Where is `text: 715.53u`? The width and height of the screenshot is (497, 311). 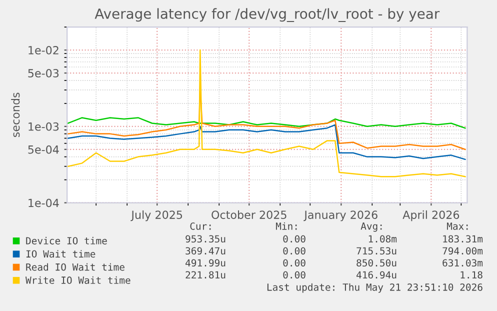 text: 715.53u is located at coordinates (376, 251).